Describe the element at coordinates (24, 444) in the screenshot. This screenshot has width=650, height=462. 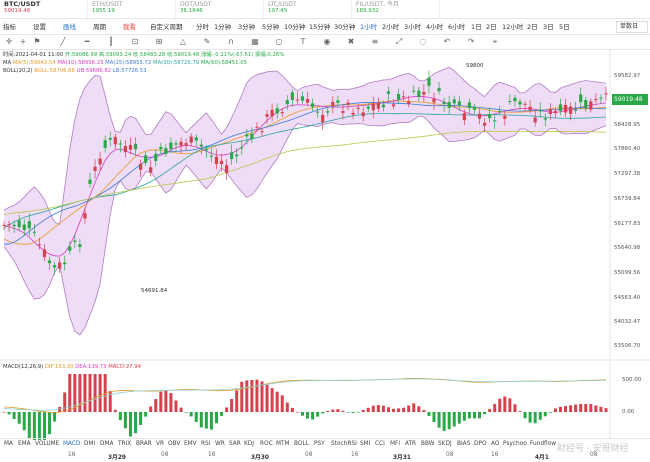
I see `indicator-ema: EMA` at that location.